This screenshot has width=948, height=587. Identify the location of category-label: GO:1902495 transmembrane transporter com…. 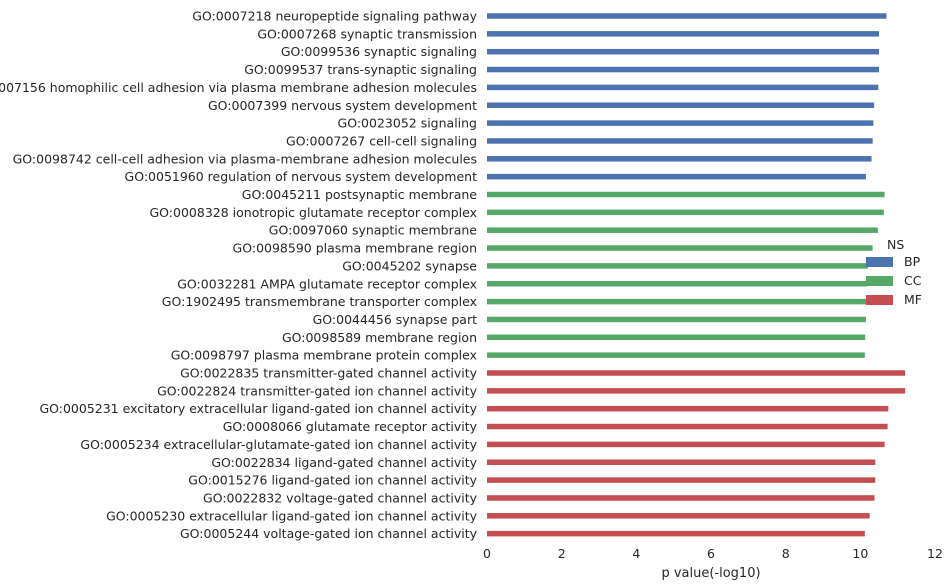
(319, 301).